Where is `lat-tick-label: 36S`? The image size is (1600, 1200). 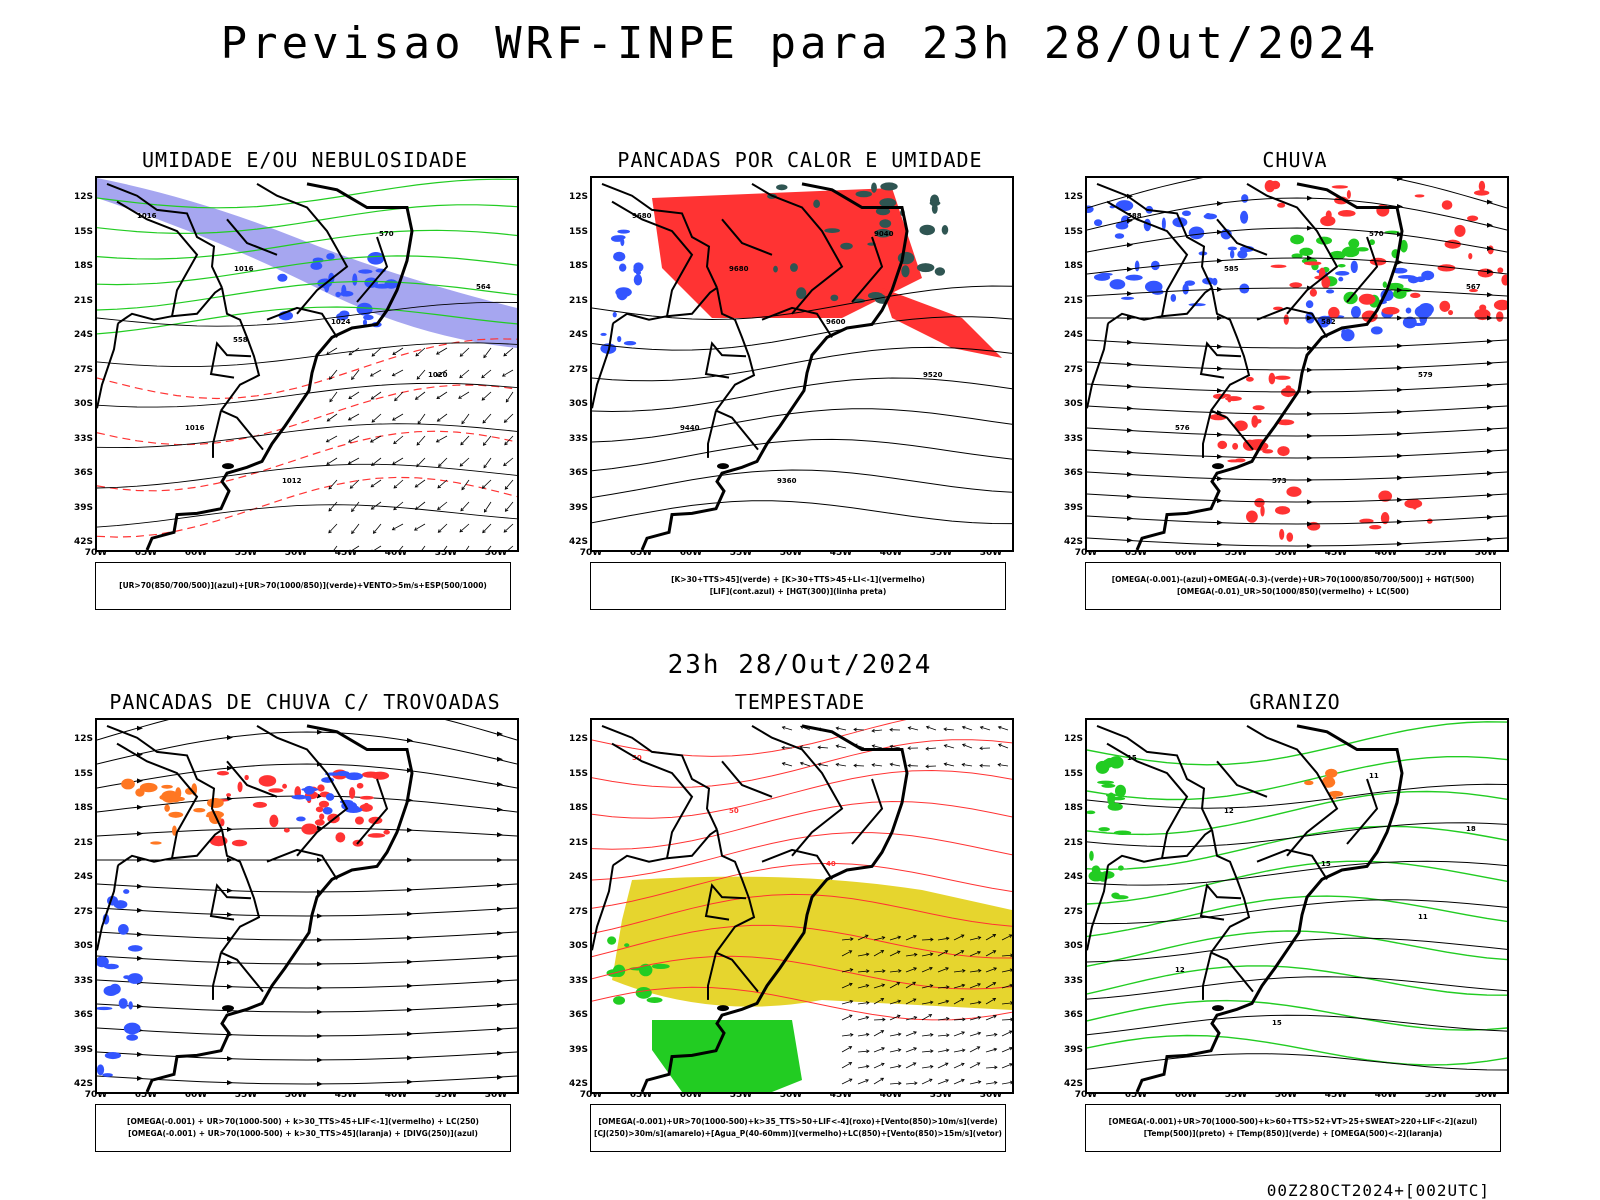 lat-tick-label: 36S is located at coordinates (578, 473).